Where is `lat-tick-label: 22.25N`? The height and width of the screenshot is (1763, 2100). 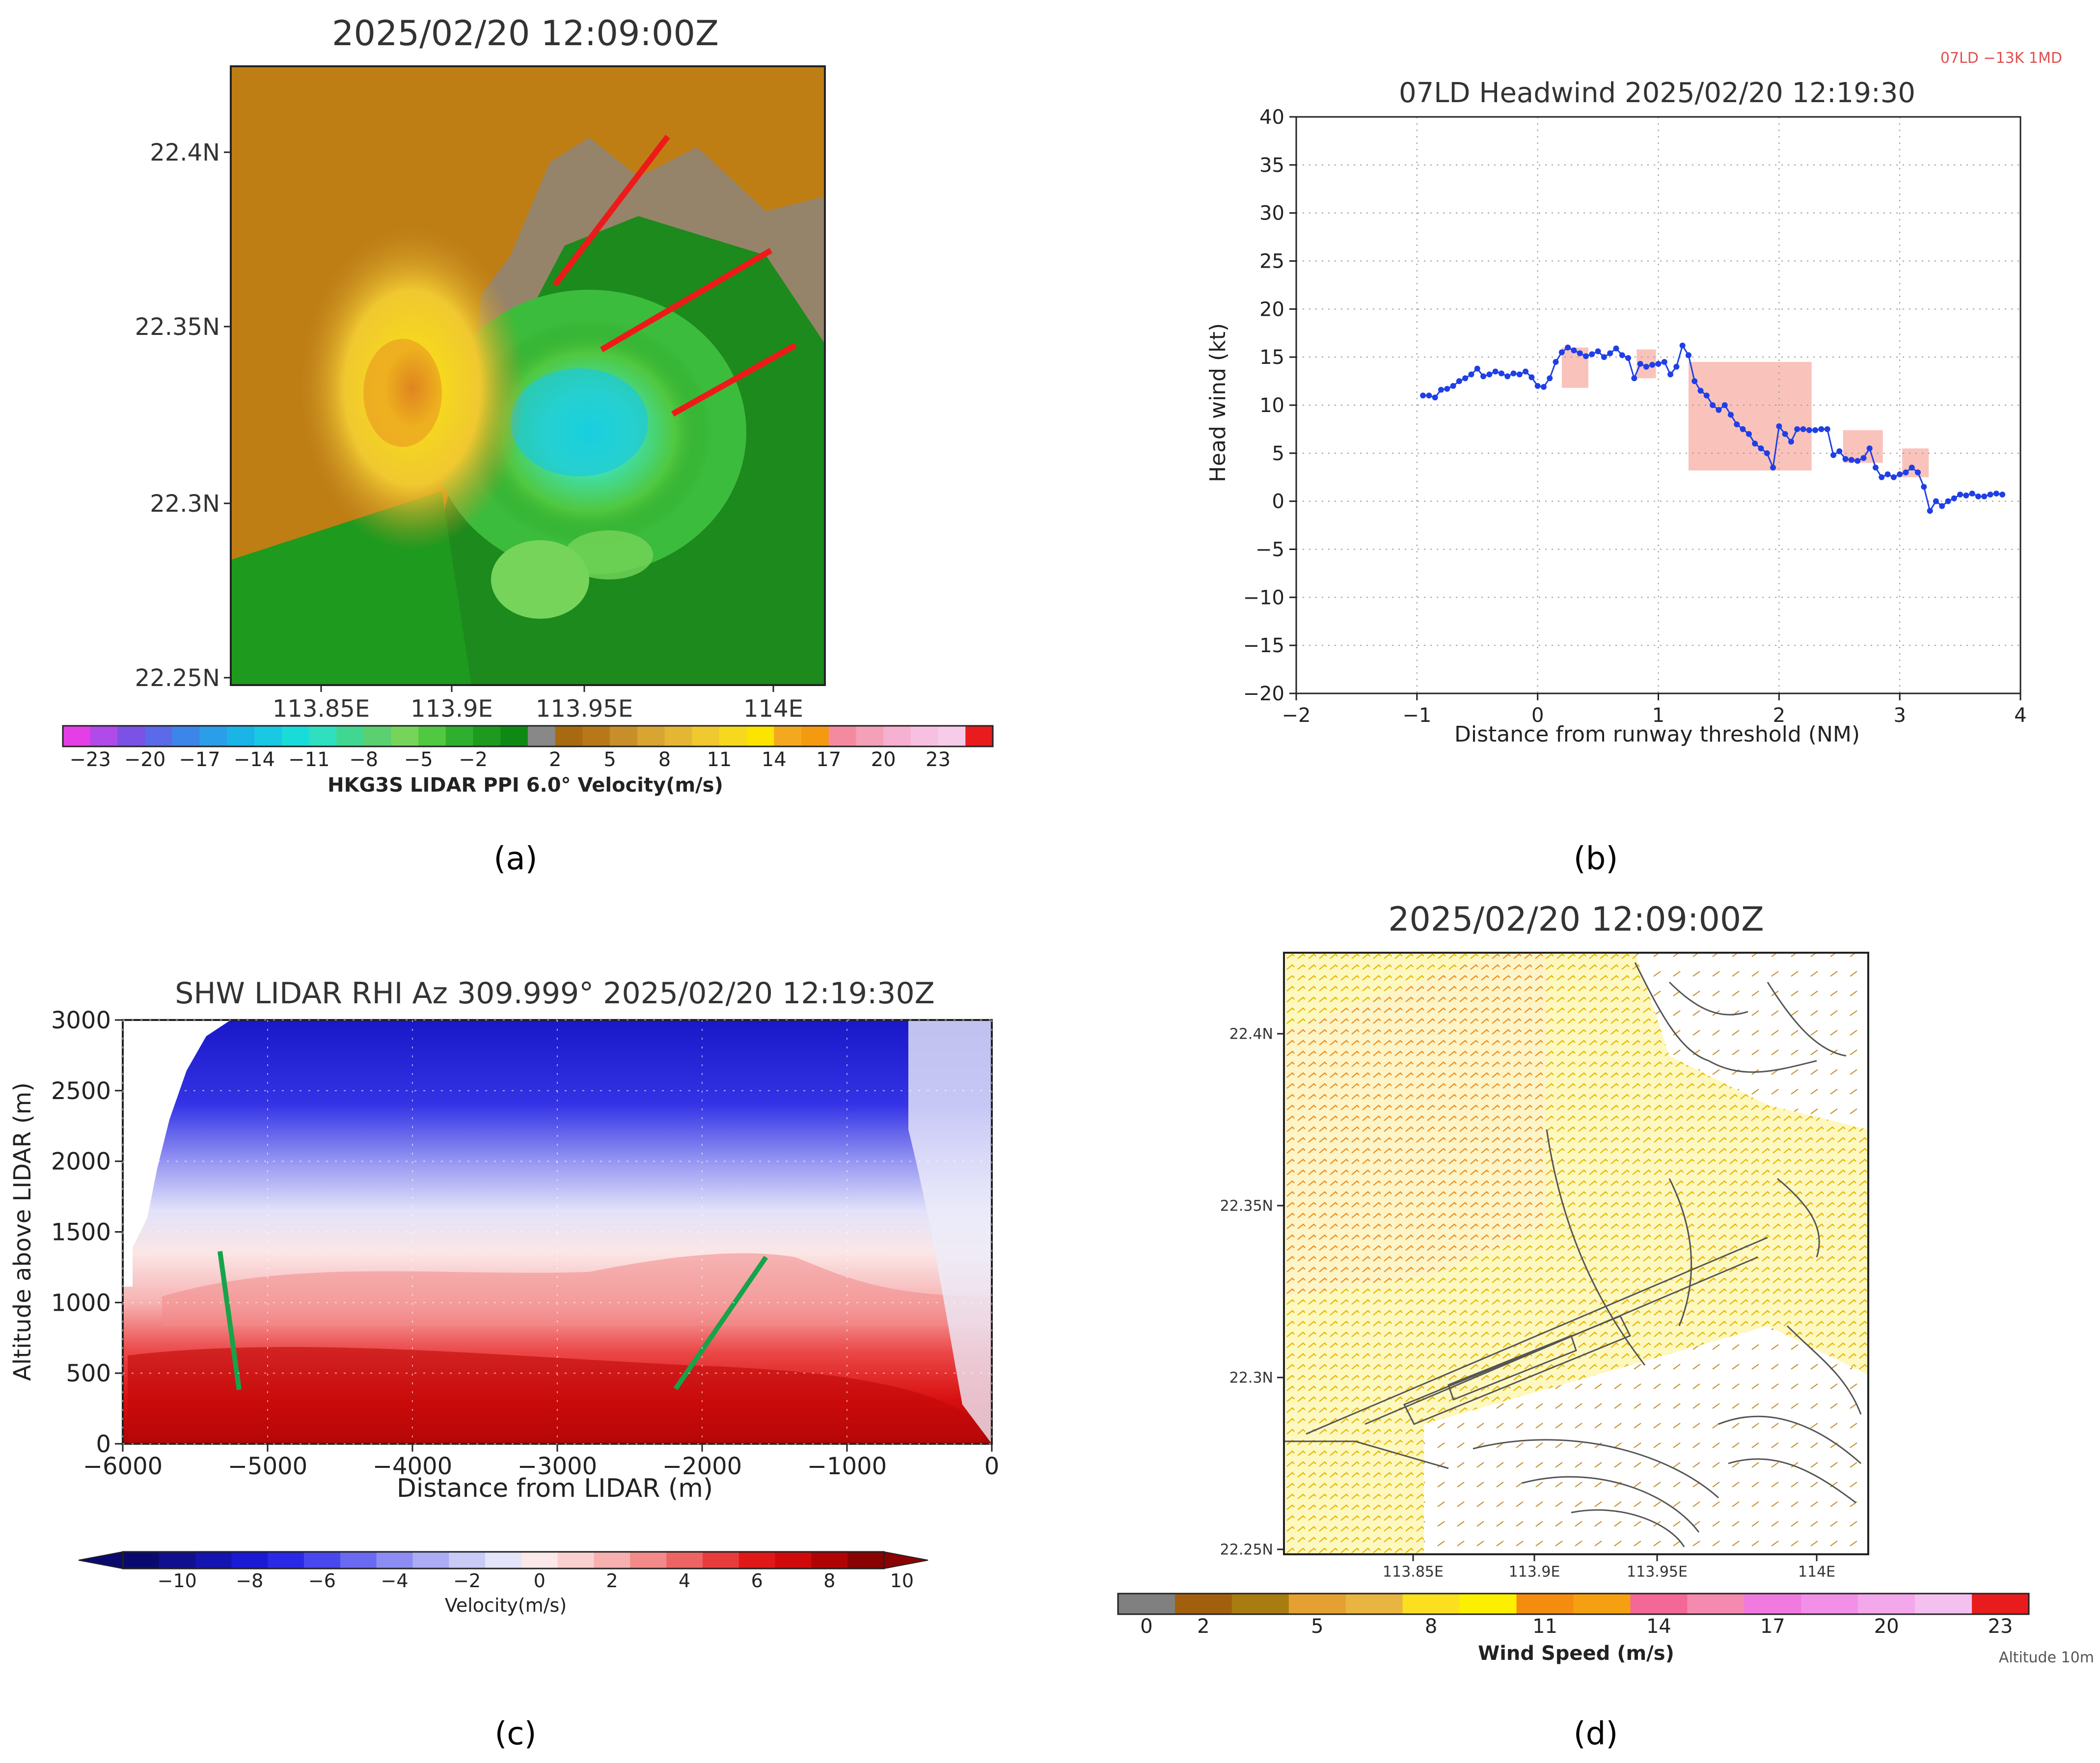
lat-tick-label: 22.25N is located at coordinates (177, 678).